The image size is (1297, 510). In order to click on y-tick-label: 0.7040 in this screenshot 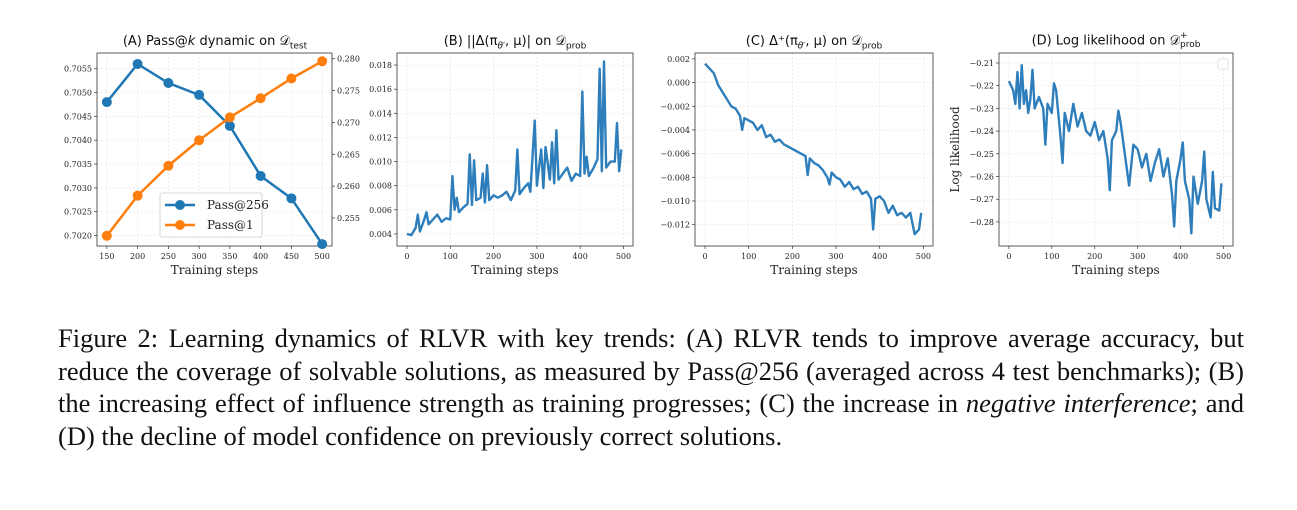, I will do `click(78, 140)`.